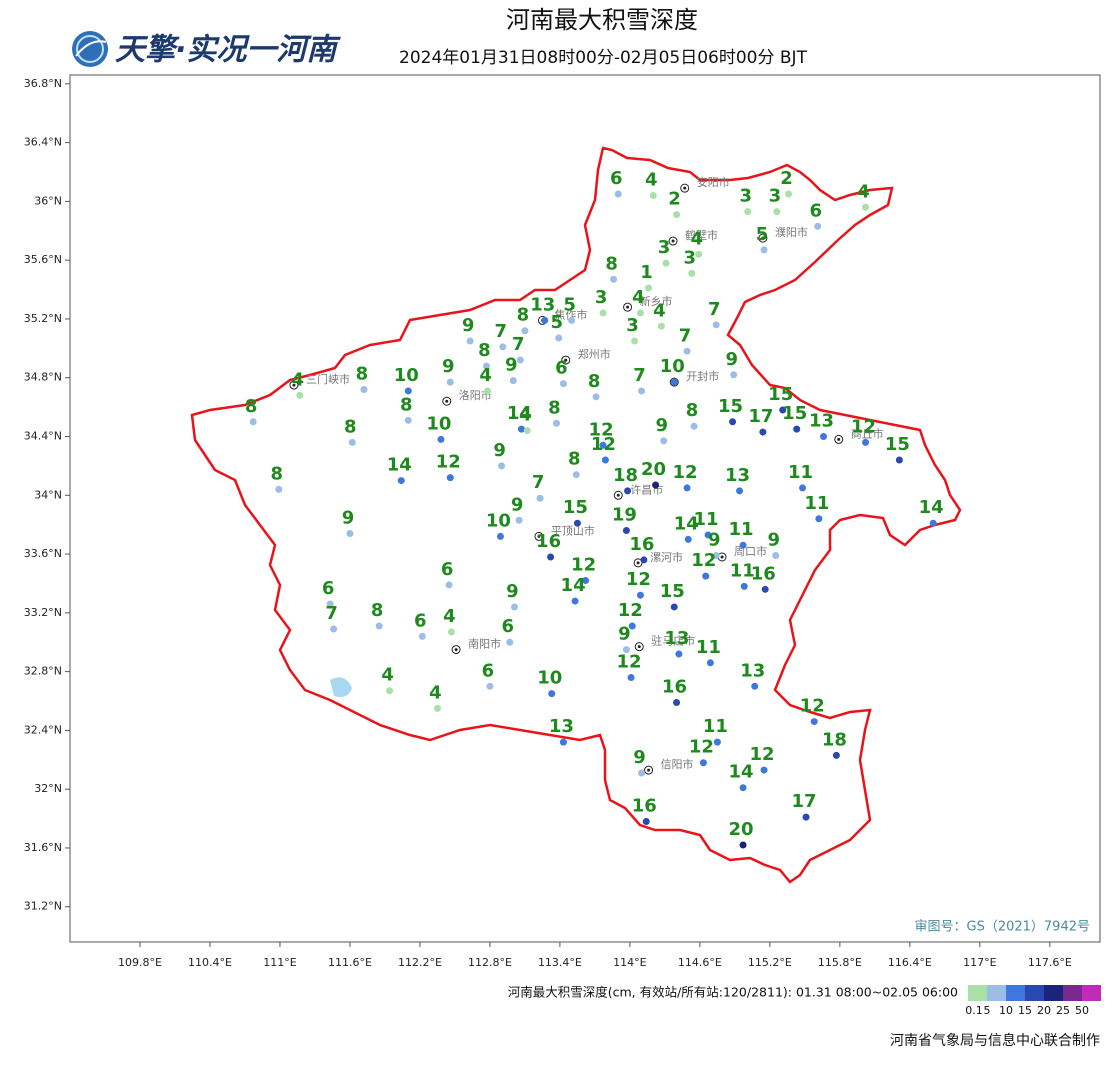  Describe the element at coordinates (791, 232) in the screenshot. I see `city-label: 濮阳市` at that location.